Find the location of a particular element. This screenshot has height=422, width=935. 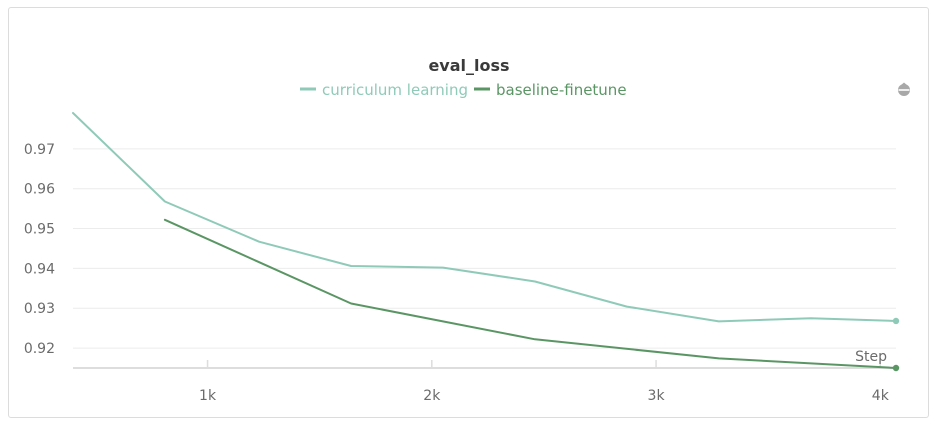

legend: curriculum learning baseline-finetune is located at coordinates (463, 90).